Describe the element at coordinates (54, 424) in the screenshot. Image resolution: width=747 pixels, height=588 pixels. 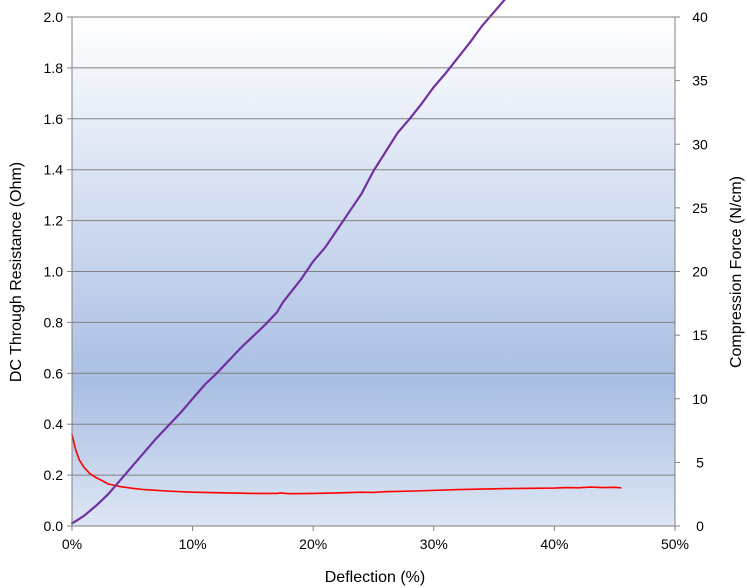
I see `y-left-tick-label: 0.4` at that location.